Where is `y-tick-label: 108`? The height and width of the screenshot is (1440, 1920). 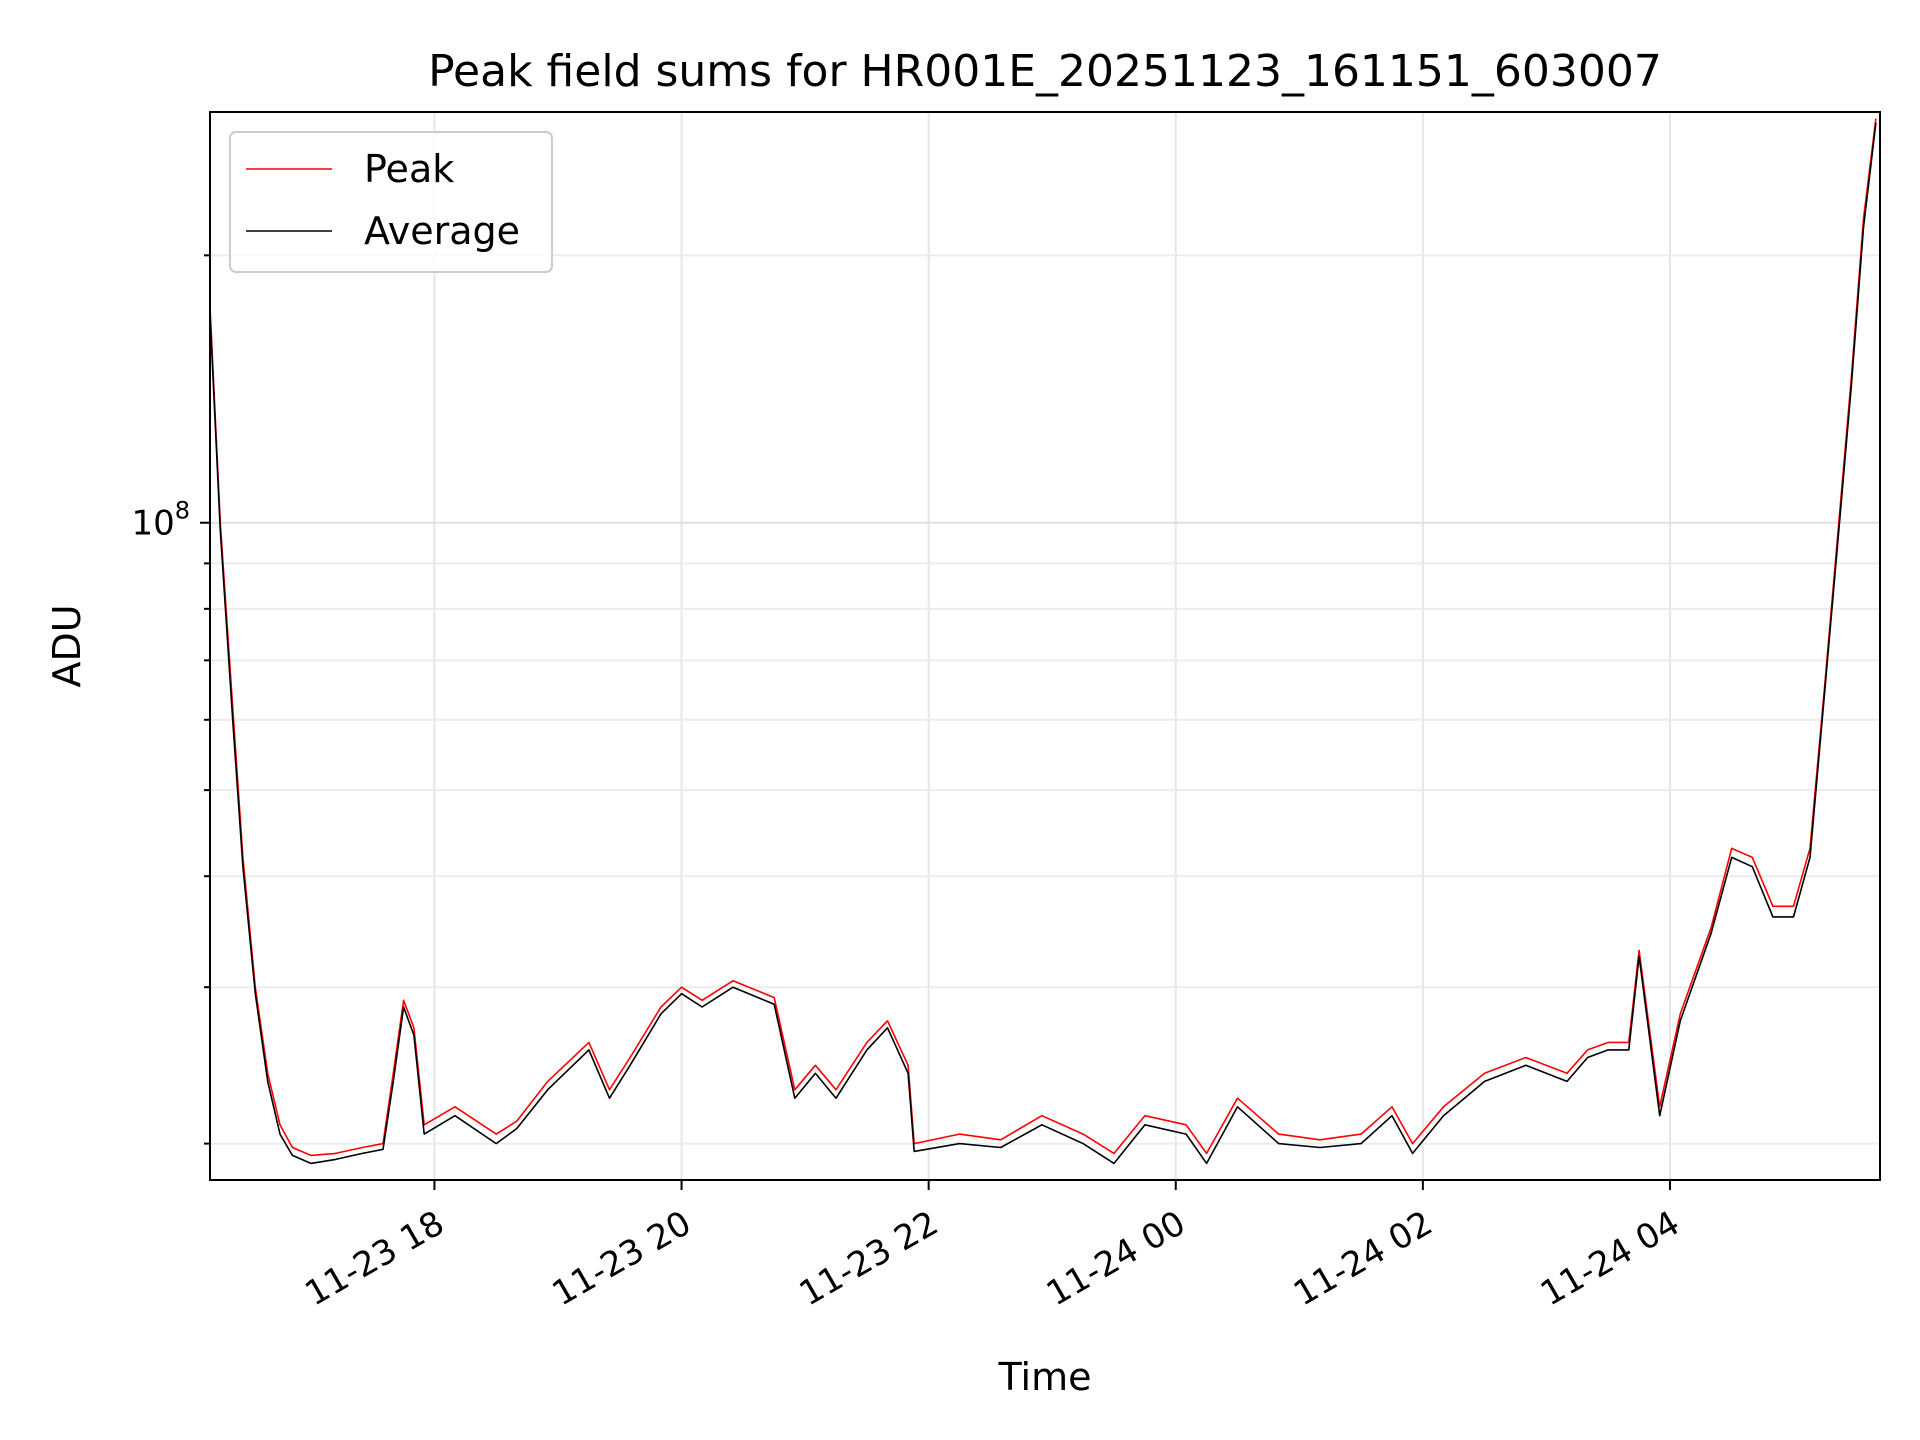
y-tick-label: 108 is located at coordinates (160, 520).